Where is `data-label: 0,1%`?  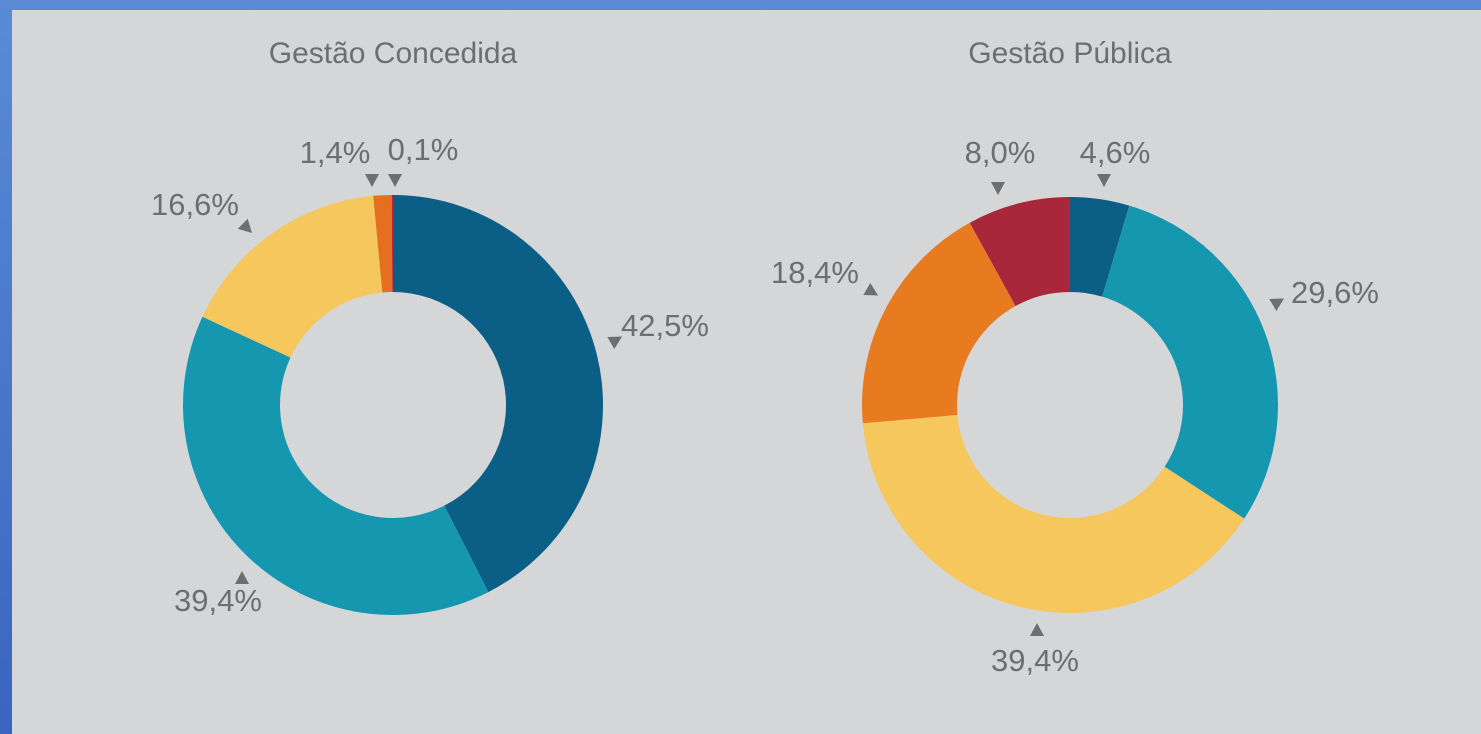
data-label: 0,1% is located at coordinates (423, 149).